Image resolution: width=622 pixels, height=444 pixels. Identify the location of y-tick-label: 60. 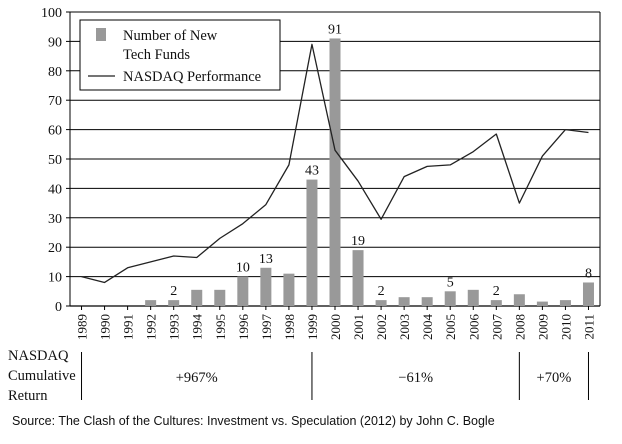
(55, 131).